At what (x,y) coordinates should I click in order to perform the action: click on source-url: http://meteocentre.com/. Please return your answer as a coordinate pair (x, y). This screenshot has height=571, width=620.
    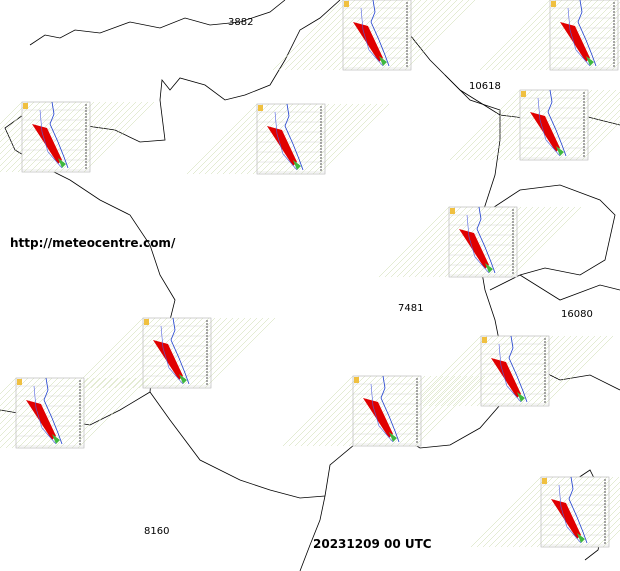
    Looking at the image, I should click on (93, 243).